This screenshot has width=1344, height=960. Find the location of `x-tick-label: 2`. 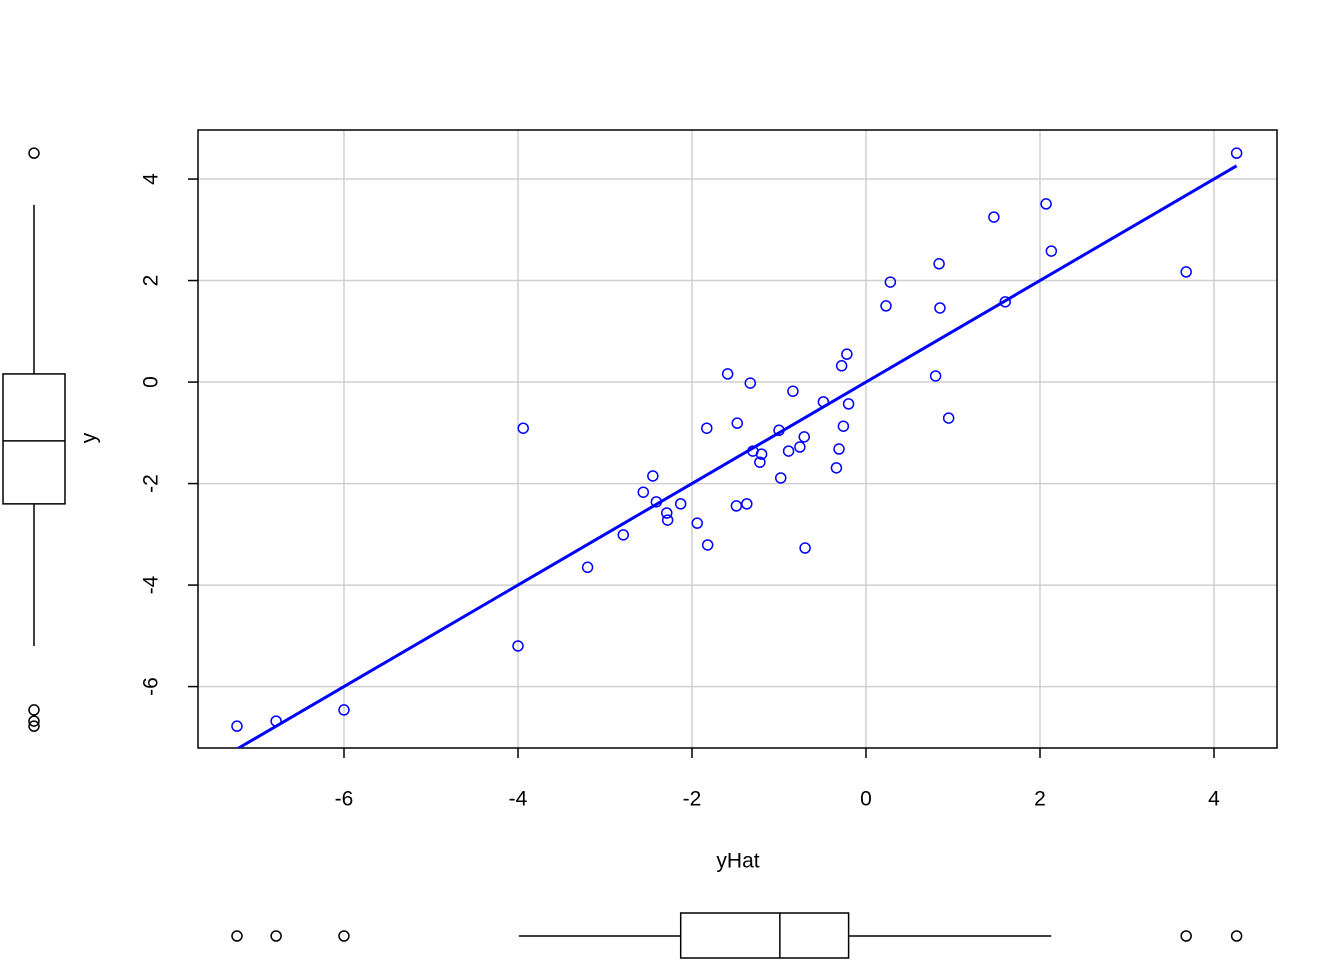

x-tick-label: 2 is located at coordinates (1040, 799).